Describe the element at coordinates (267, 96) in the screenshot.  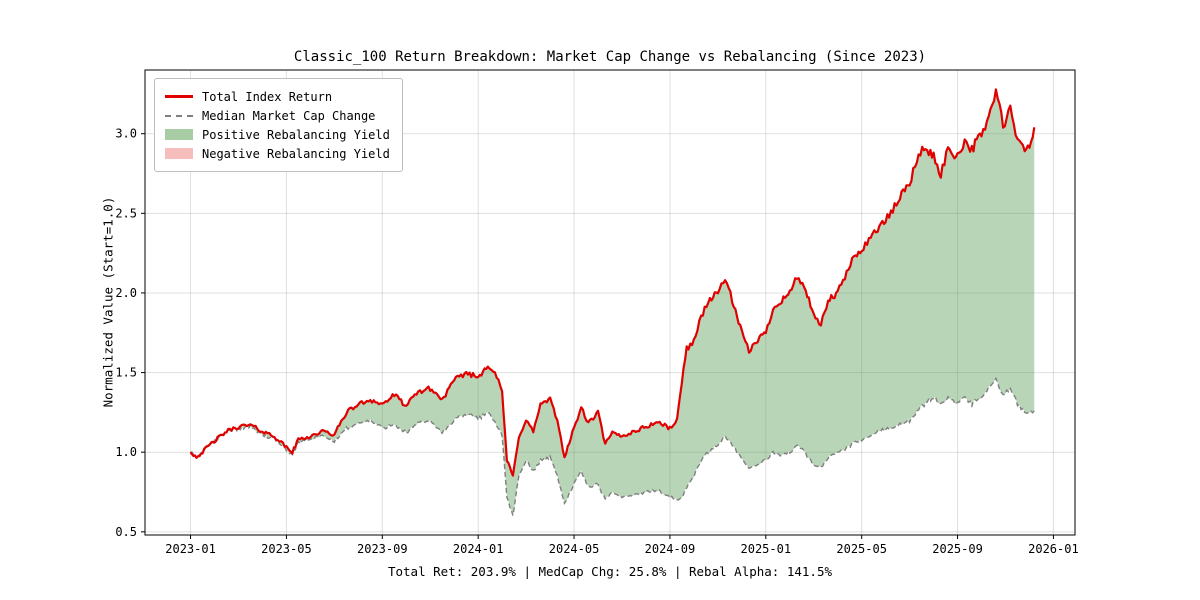
I see `legend-label-total-return: Total Index Return` at that location.